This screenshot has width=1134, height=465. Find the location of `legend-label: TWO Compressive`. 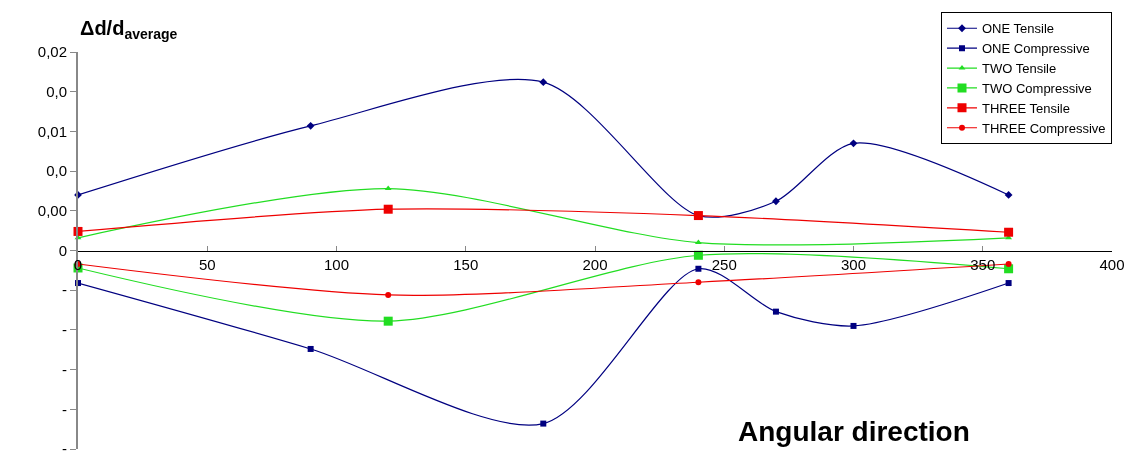

legend-label: TWO Compressive is located at coordinates (1037, 89).